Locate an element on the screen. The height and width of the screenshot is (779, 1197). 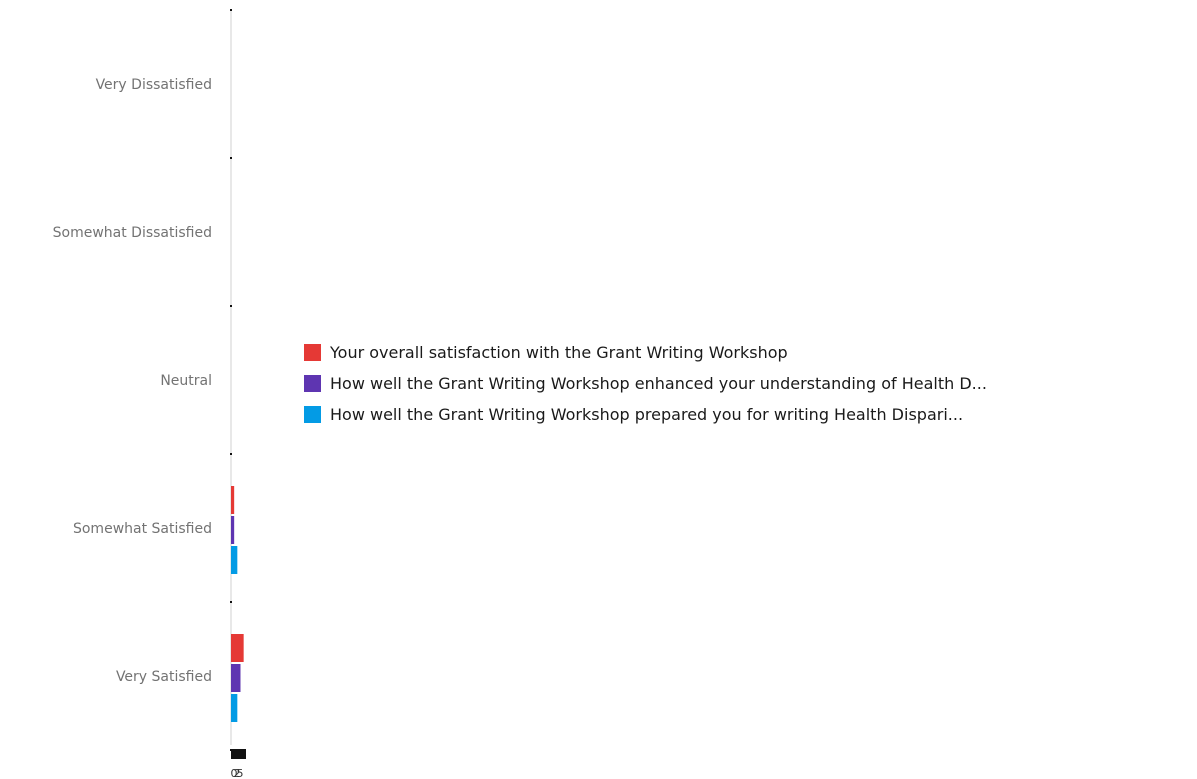
category-label: Neutral is located at coordinates (186, 381).